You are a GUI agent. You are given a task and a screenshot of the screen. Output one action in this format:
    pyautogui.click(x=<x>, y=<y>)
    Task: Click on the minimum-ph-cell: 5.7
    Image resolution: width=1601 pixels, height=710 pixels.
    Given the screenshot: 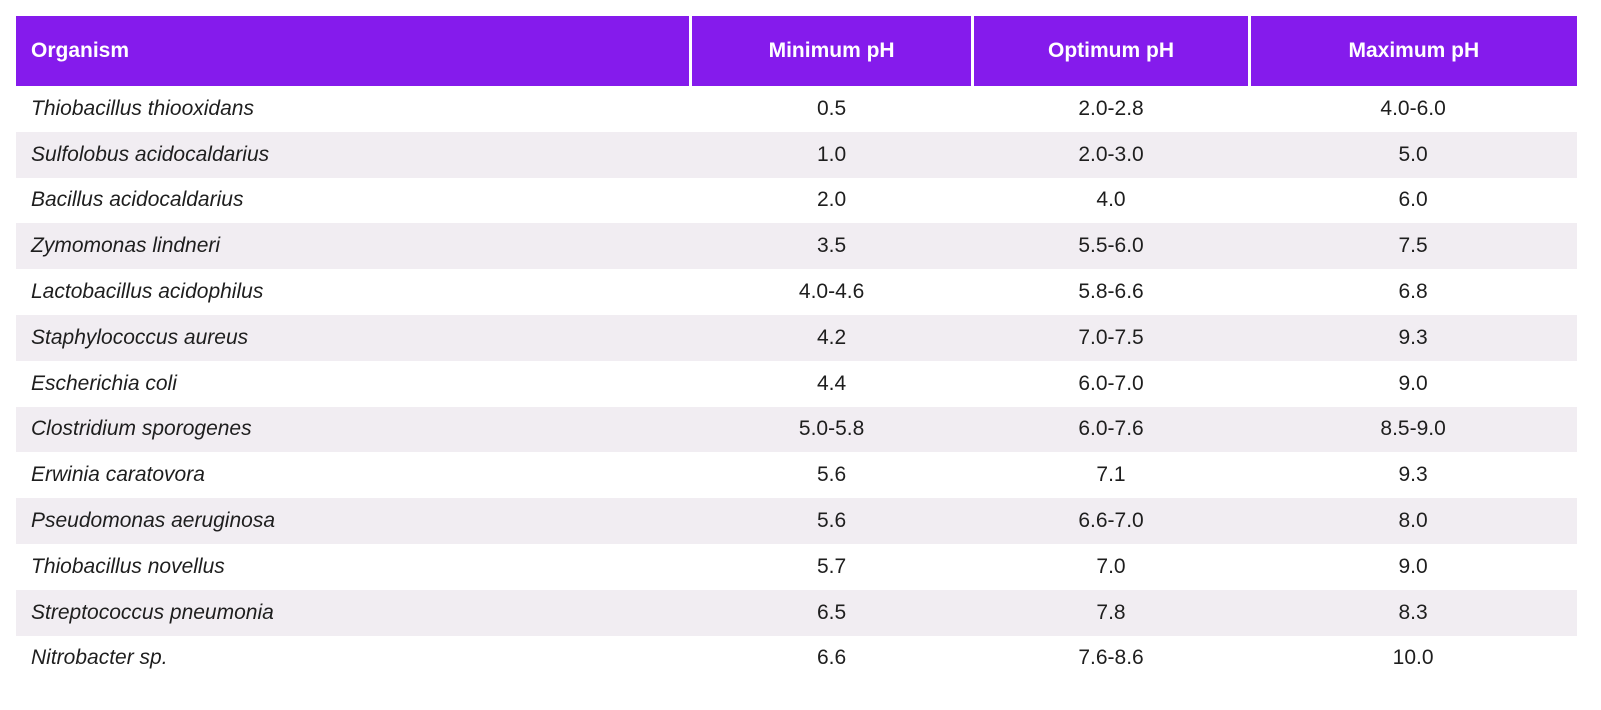 What is the action you would take?
    pyautogui.click(x=832, y=566)
    